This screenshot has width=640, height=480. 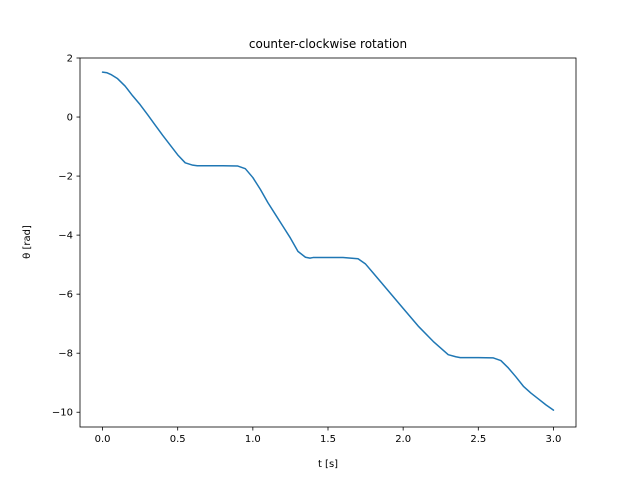 What do you see at coordinates (65, 295) in the screenshot?
I see `y-tick-label: −6` at bounding box center [65, 295].